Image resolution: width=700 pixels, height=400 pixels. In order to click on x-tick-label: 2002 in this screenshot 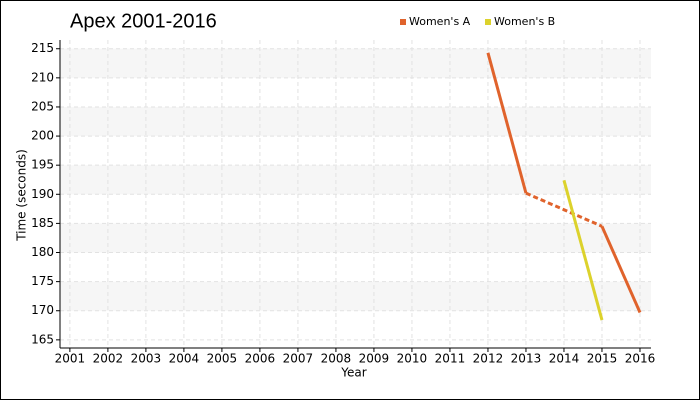, I will do `click(108, 359)`.